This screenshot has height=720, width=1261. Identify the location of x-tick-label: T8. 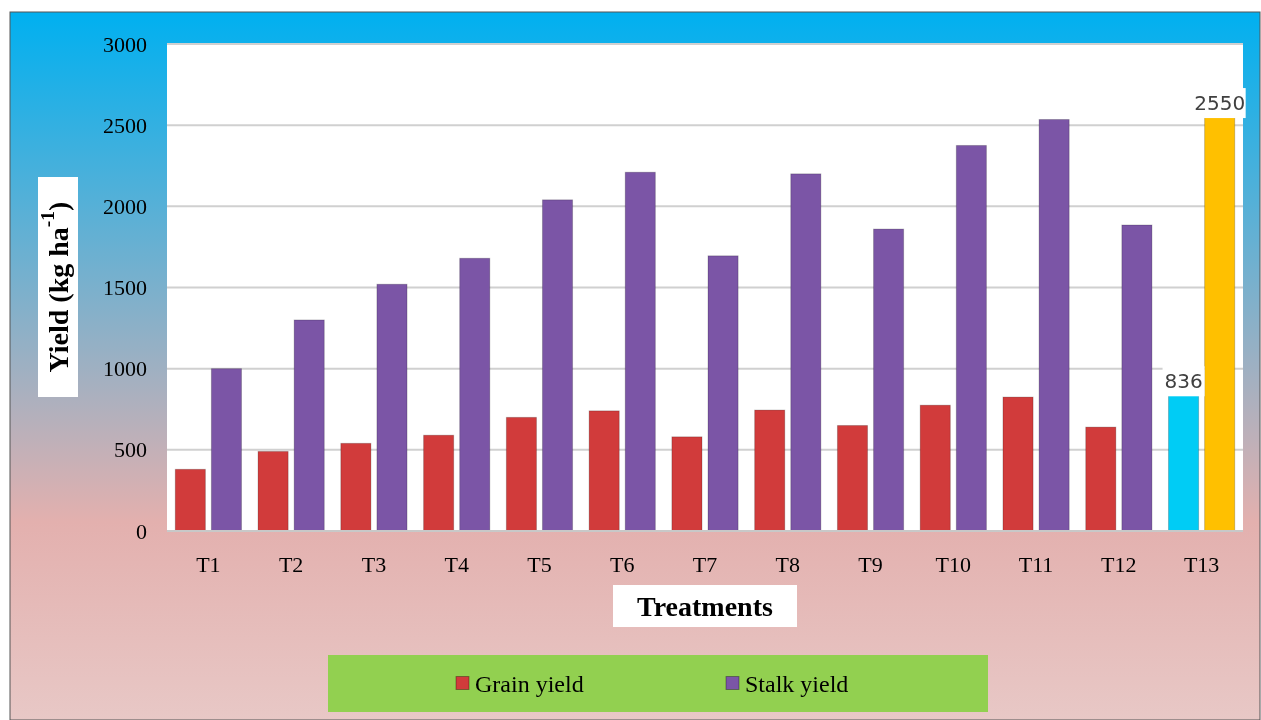
(787, 564).